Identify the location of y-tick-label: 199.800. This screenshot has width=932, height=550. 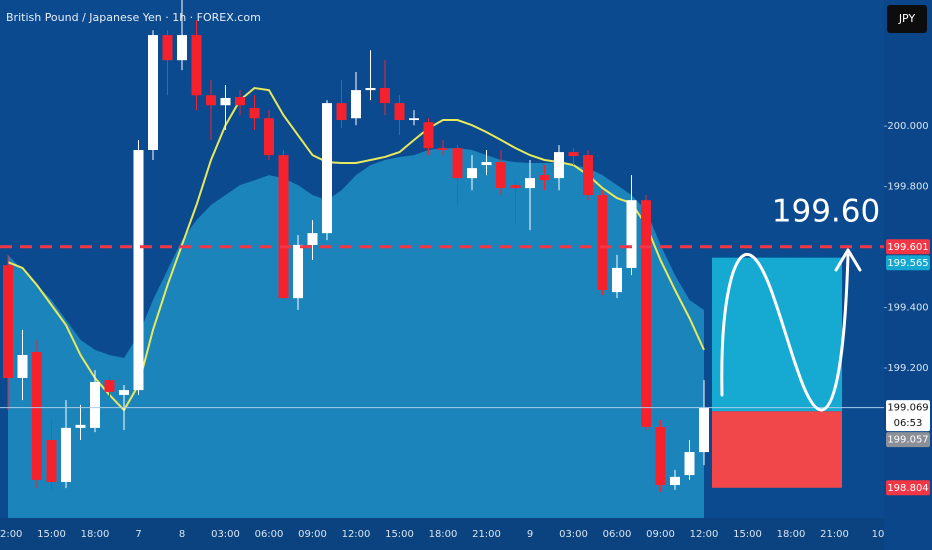
(907, 187).